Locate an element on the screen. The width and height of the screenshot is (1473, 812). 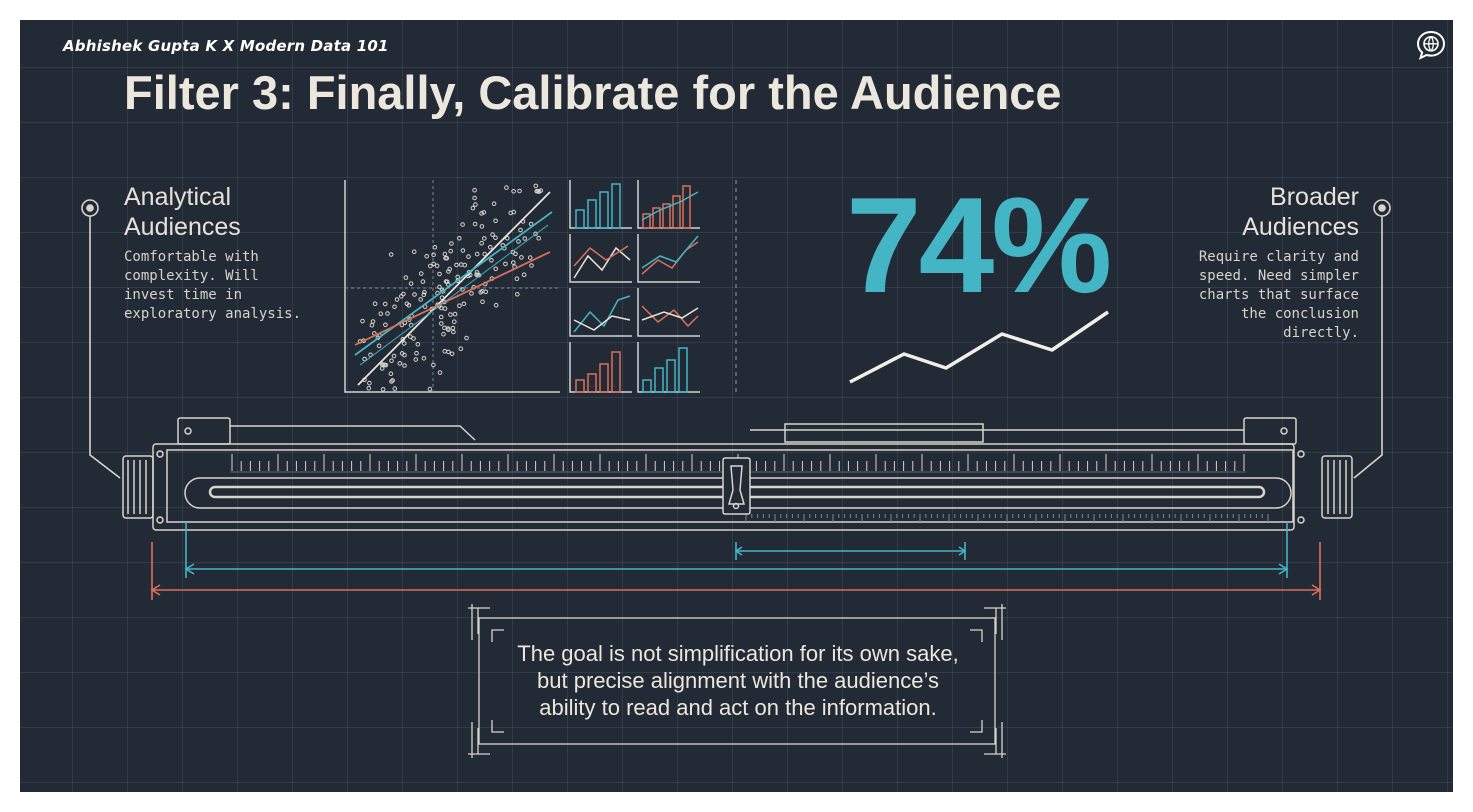
scatter-plot-illustration is located at coordinates (452, 286).